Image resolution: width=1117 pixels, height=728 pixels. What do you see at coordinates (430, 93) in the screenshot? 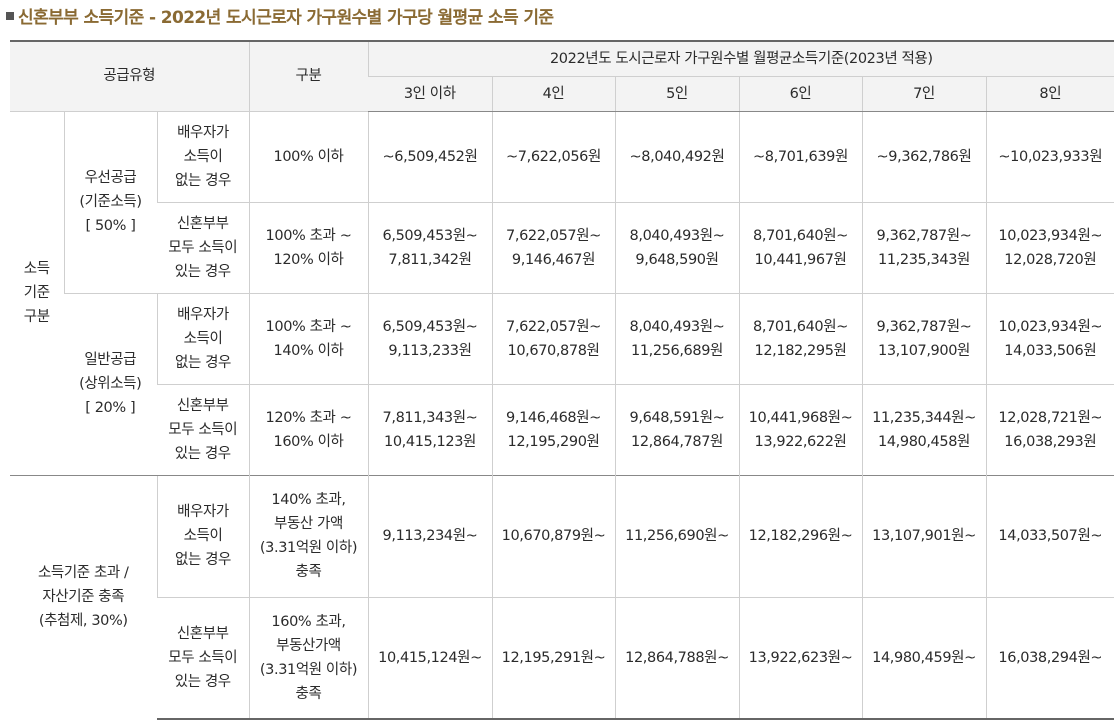
I see `col-header-3: 3인 이하` at bounding box center [430, 93].